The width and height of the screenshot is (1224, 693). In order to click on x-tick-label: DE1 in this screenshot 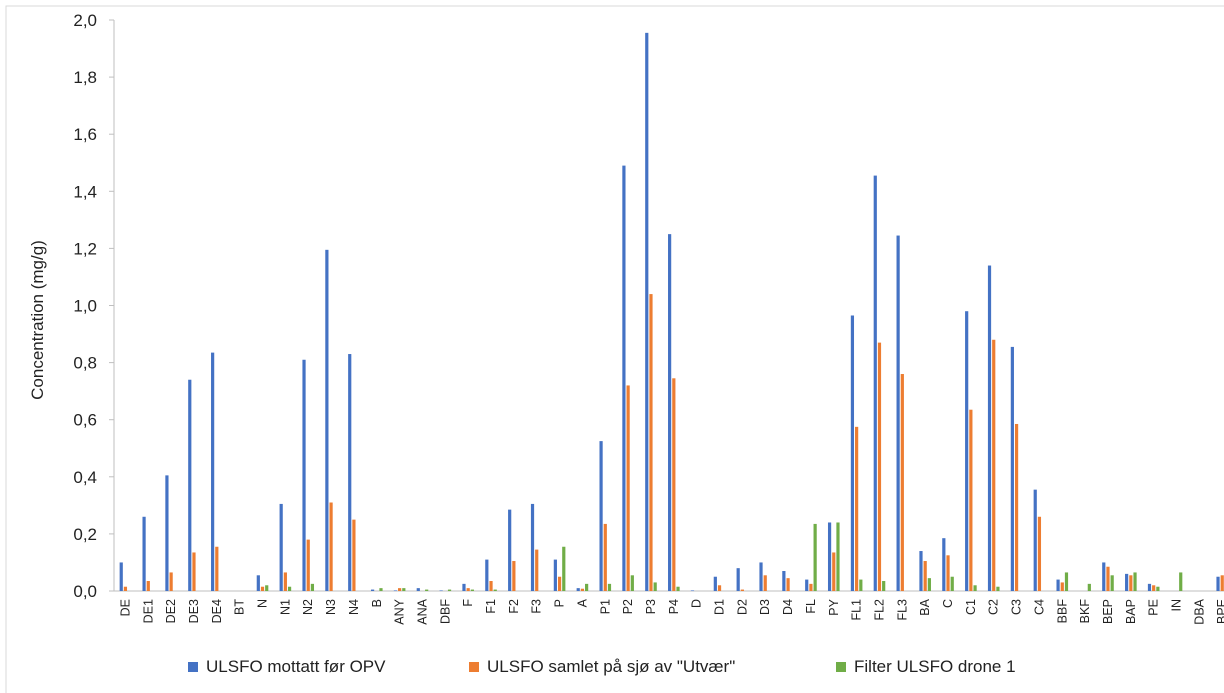, I will do `click(148, 611)`.